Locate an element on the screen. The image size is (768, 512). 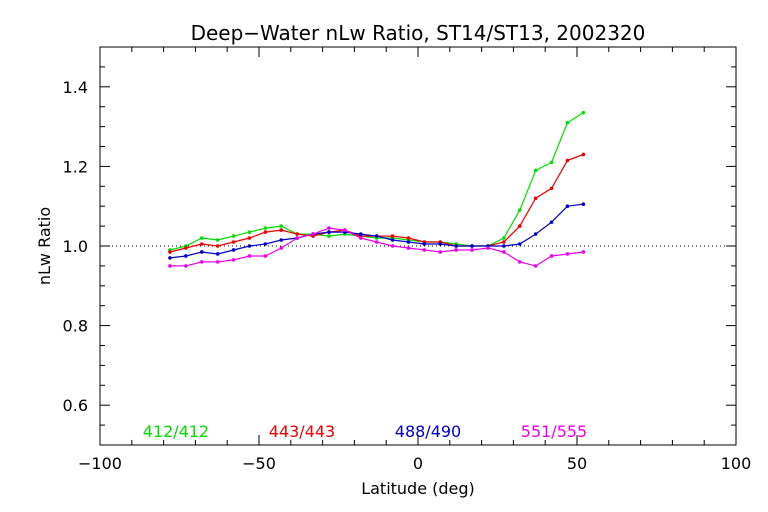
x-tick-label: −50 is located at coordinates (259, 463).